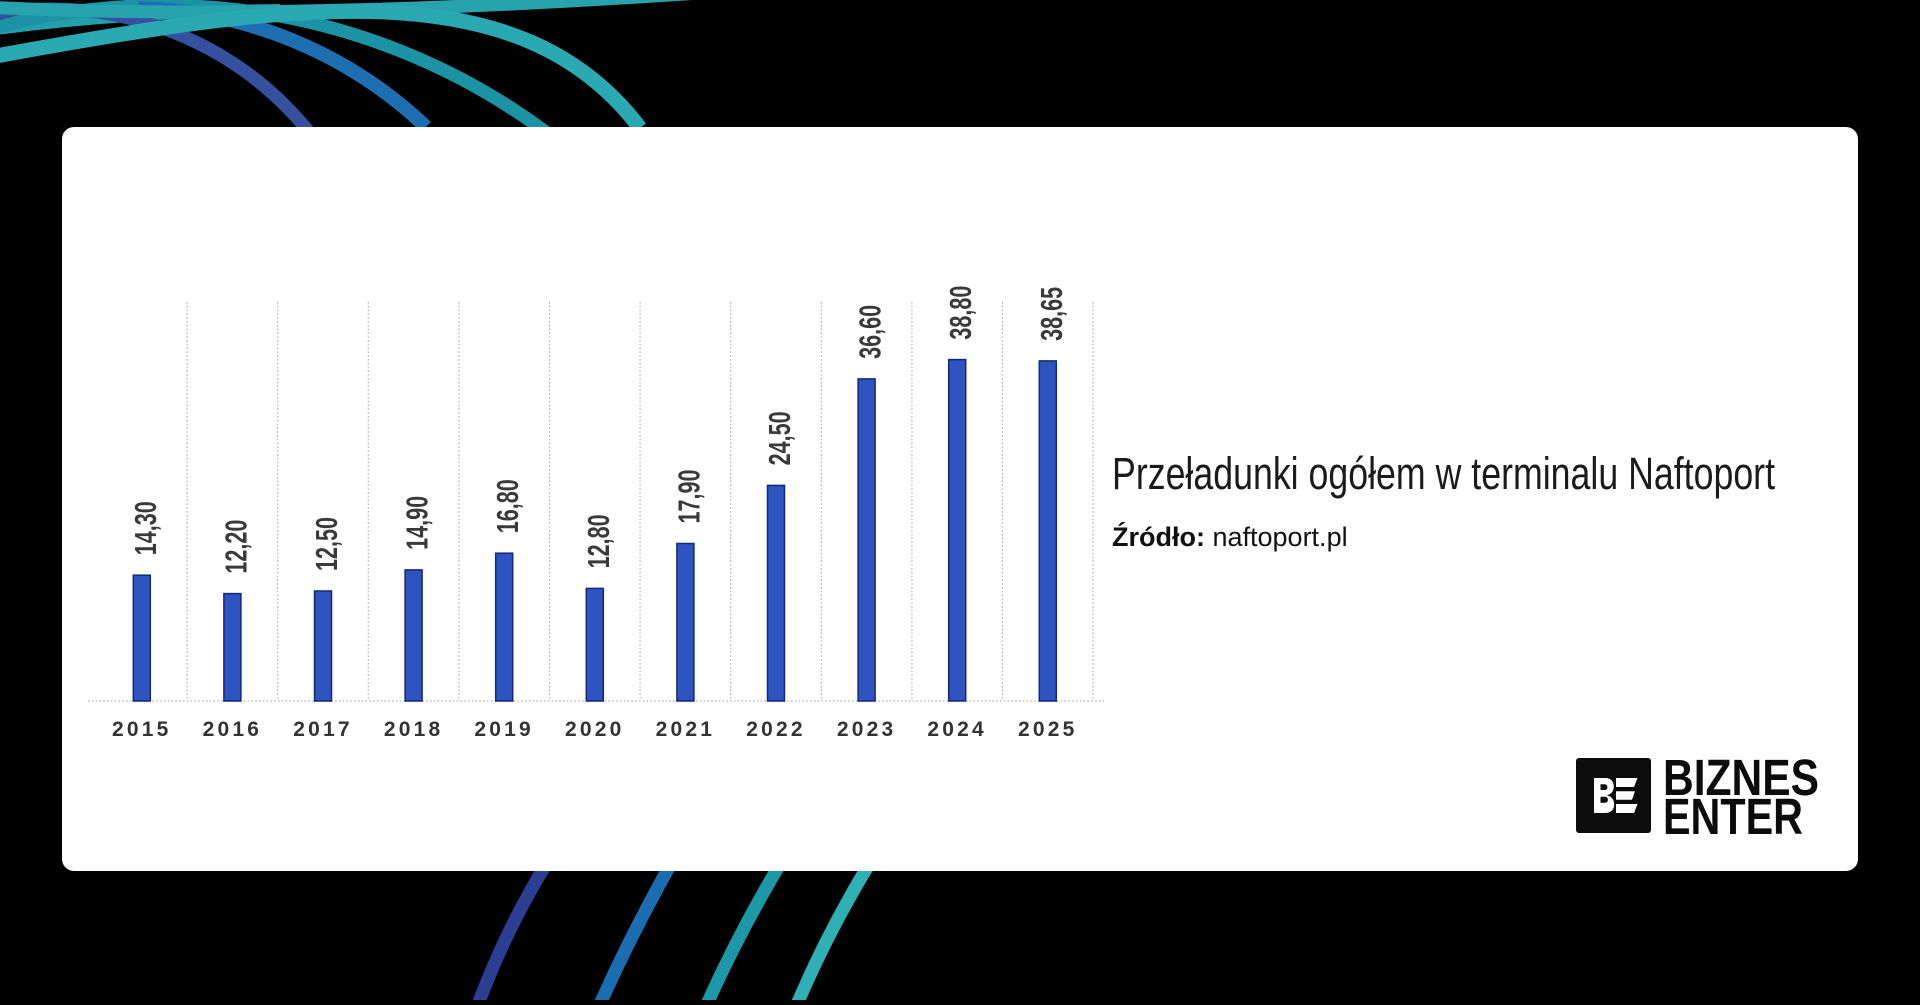 Image resolution: width=1920 pixels, height=1005 pixels. What do you see at coordinates (598, 541) in the screenshot?
I see `svg-text: 12,80` at bounding box center [598, 541].